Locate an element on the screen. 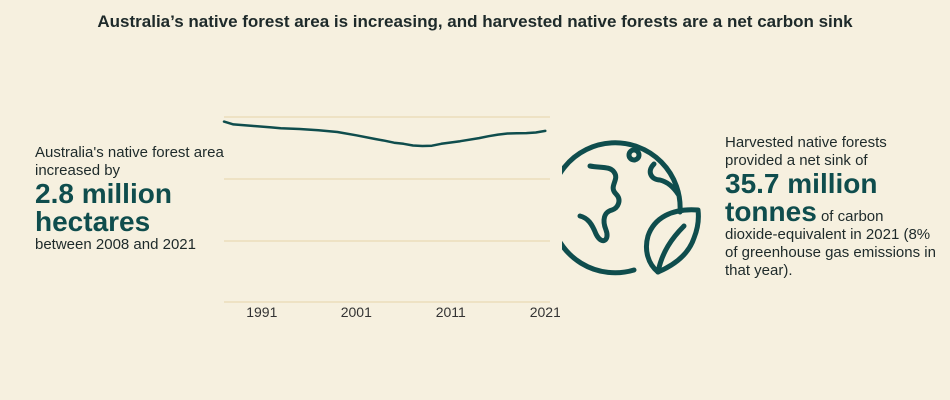  forest-area-series-line is located at coordinates (384, 134).